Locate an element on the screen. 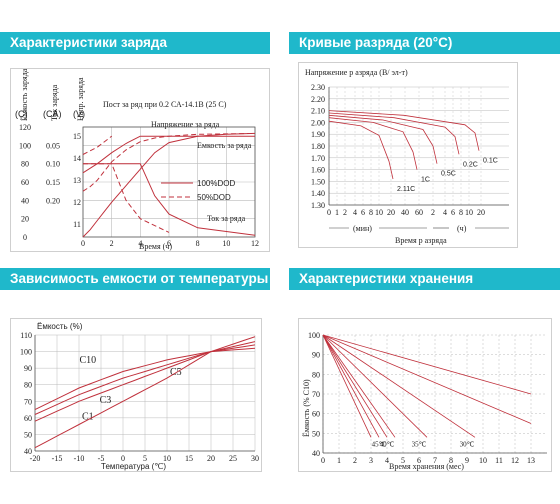 This screenshot has width=560, height=504. curve-label-35℃: 35℃ is located at coordinates (419, 444).